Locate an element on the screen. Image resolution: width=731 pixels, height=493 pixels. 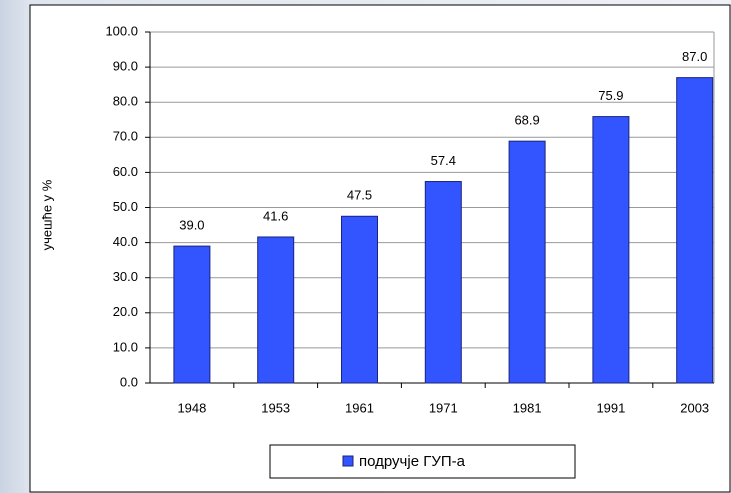
value-label: 57.4 is located at coordinates (443, 160).